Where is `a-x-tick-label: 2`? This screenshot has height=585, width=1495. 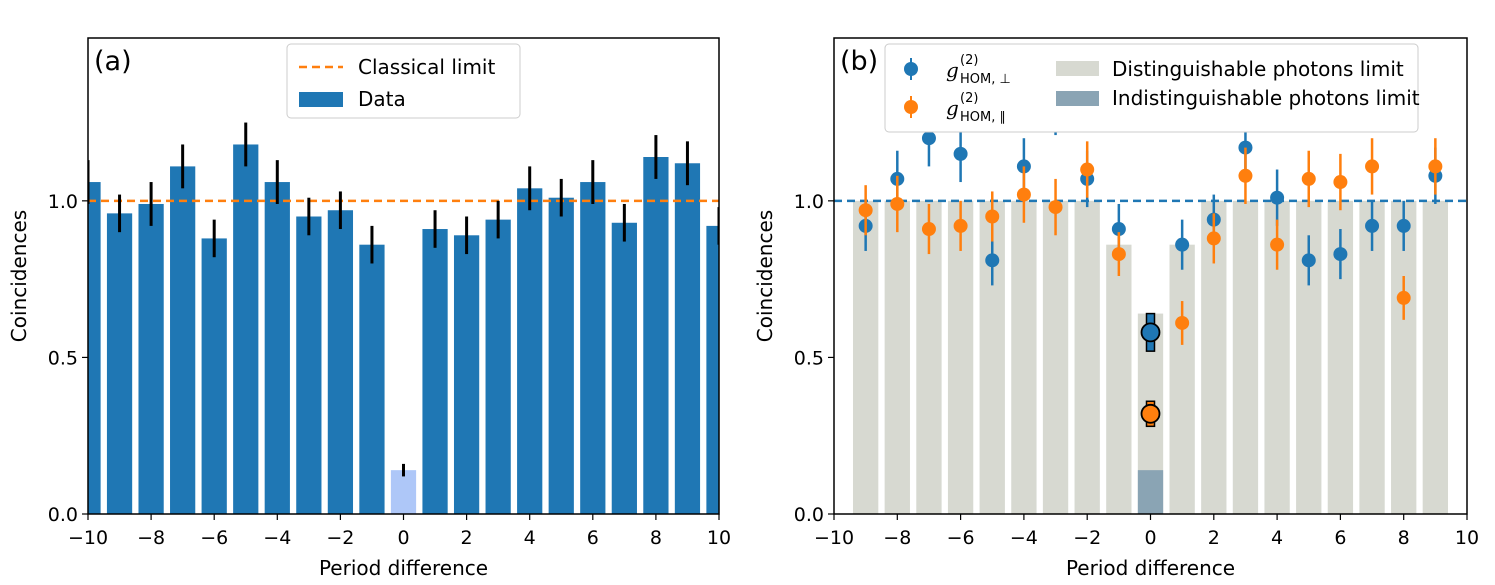 a-x-tick-label: 2 is located at coordinates (467, 538).